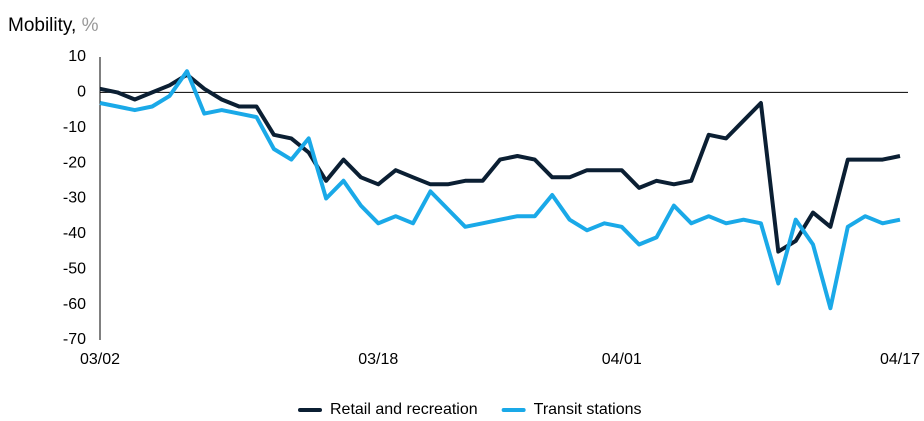 The width and height of the screenshot is (924, 421). What do you see at coordinates (74, 304) in the screenshot?
I see `y-tick-label: -60` at bounding box center [74, 304].